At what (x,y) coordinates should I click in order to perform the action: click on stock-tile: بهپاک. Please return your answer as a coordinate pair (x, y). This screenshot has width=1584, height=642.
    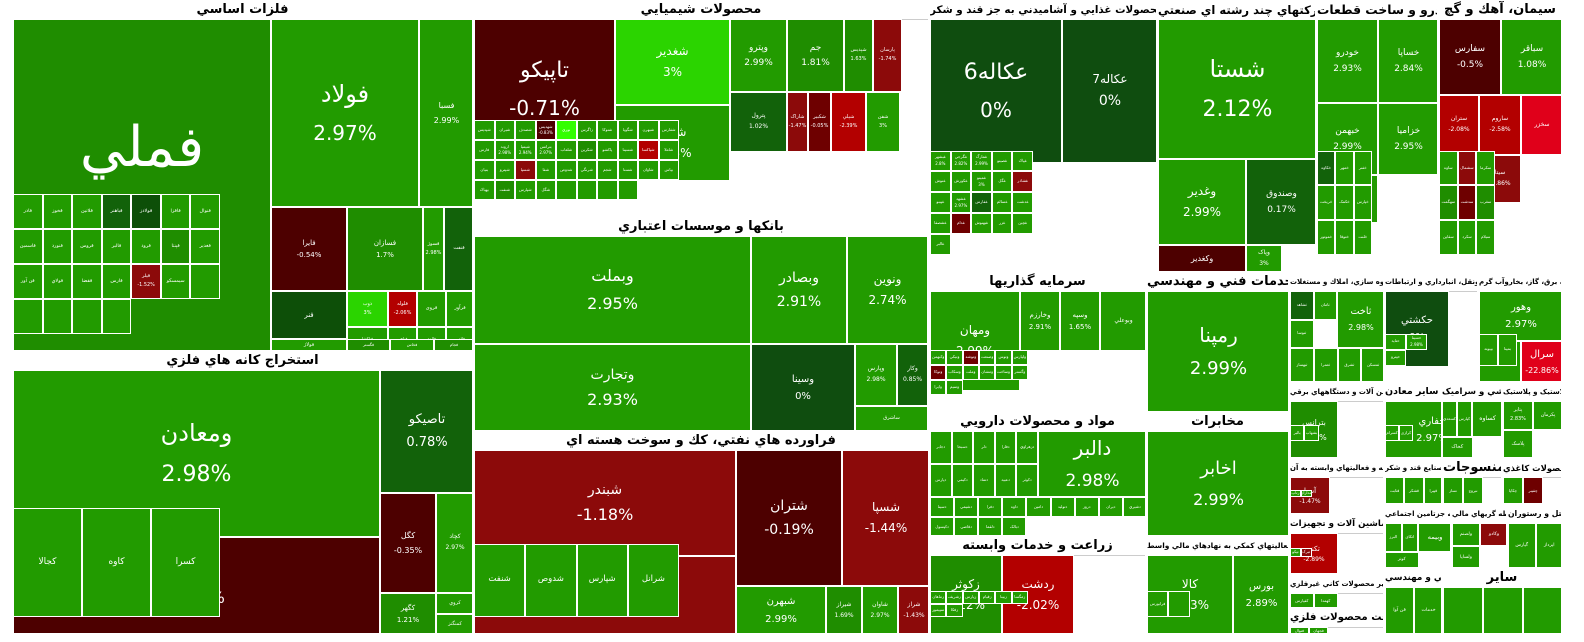
    Looking at the image, I should click on (484, 190).